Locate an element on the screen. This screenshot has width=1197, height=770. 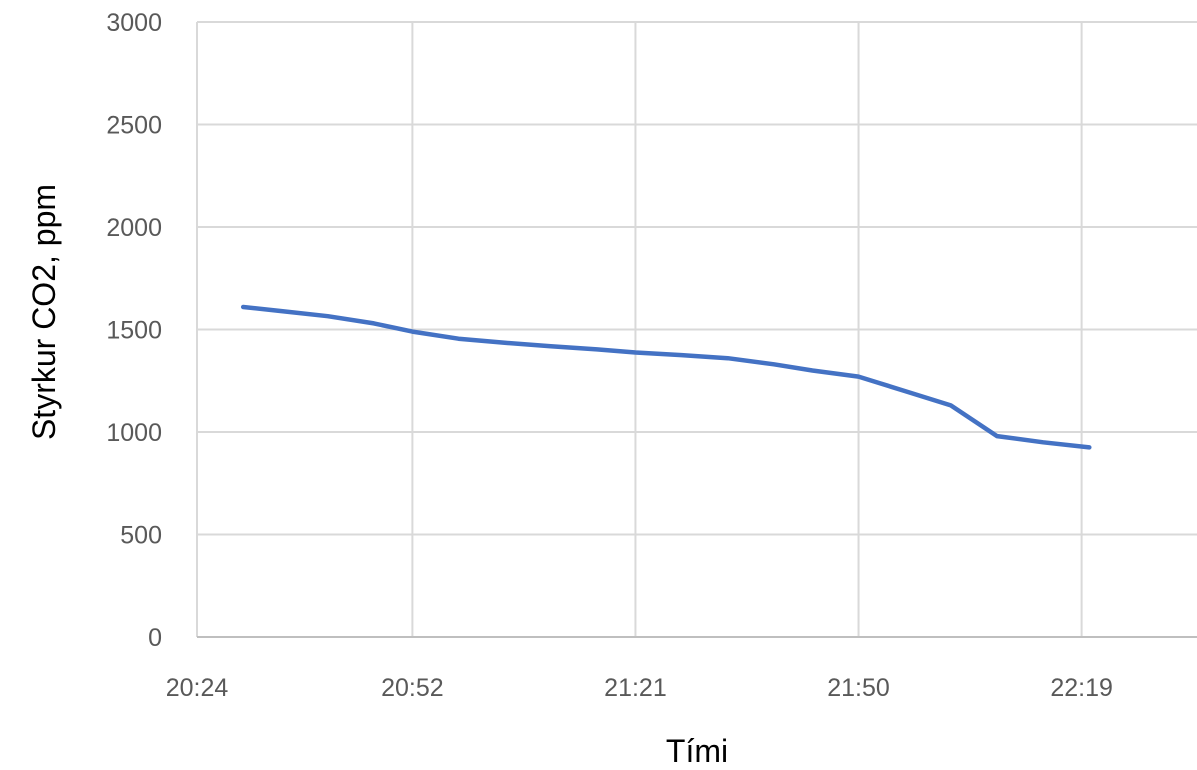
x-axis-tick-labels: 20:24 20:52 21:21 21:50 22:19 is located at coordinates (639, 688).